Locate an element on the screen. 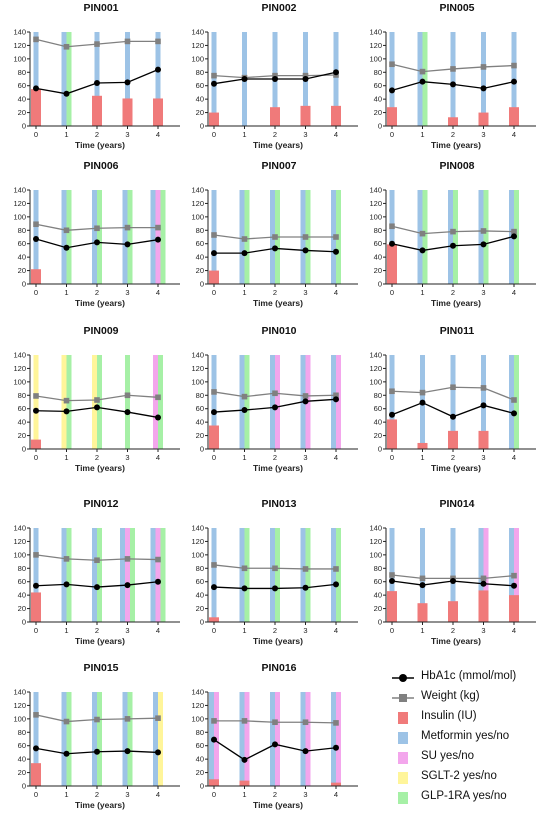  panel-title: PIN010 is located at coordinates (278, 331).